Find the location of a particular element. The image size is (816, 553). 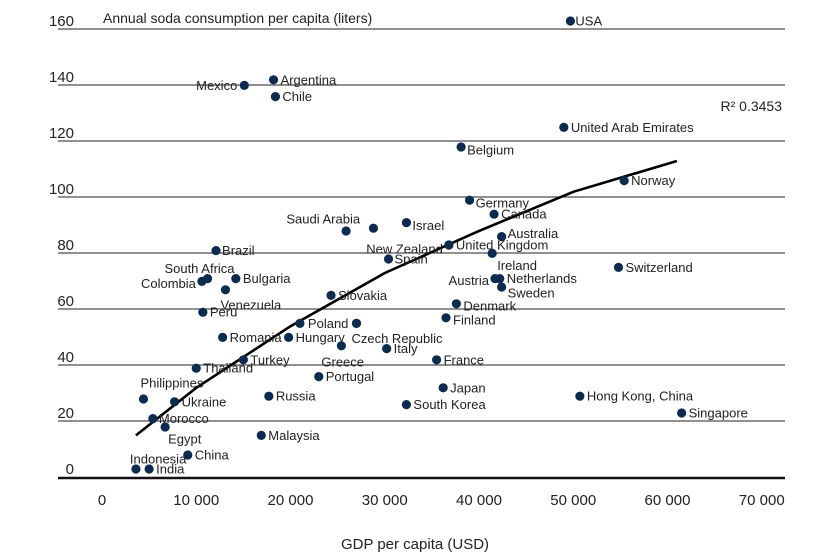

y-tick-label: 160 is located at coordinates (61, 21).